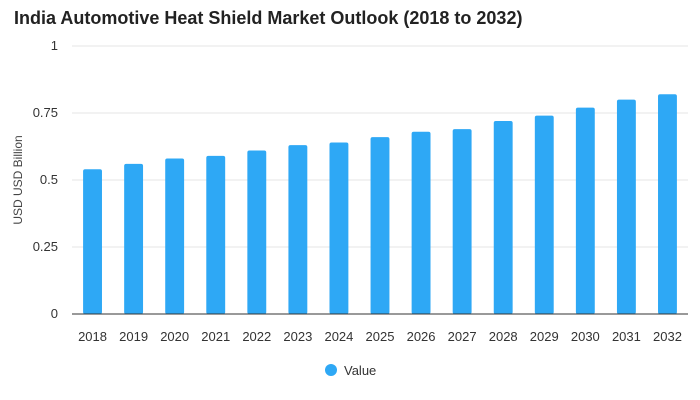 This screenshot has width=700, height=400. What do you see at coordinates (626, 336) in the screenshot?
I see `x-tick-label: 2031` at bounding box center [626, 336].